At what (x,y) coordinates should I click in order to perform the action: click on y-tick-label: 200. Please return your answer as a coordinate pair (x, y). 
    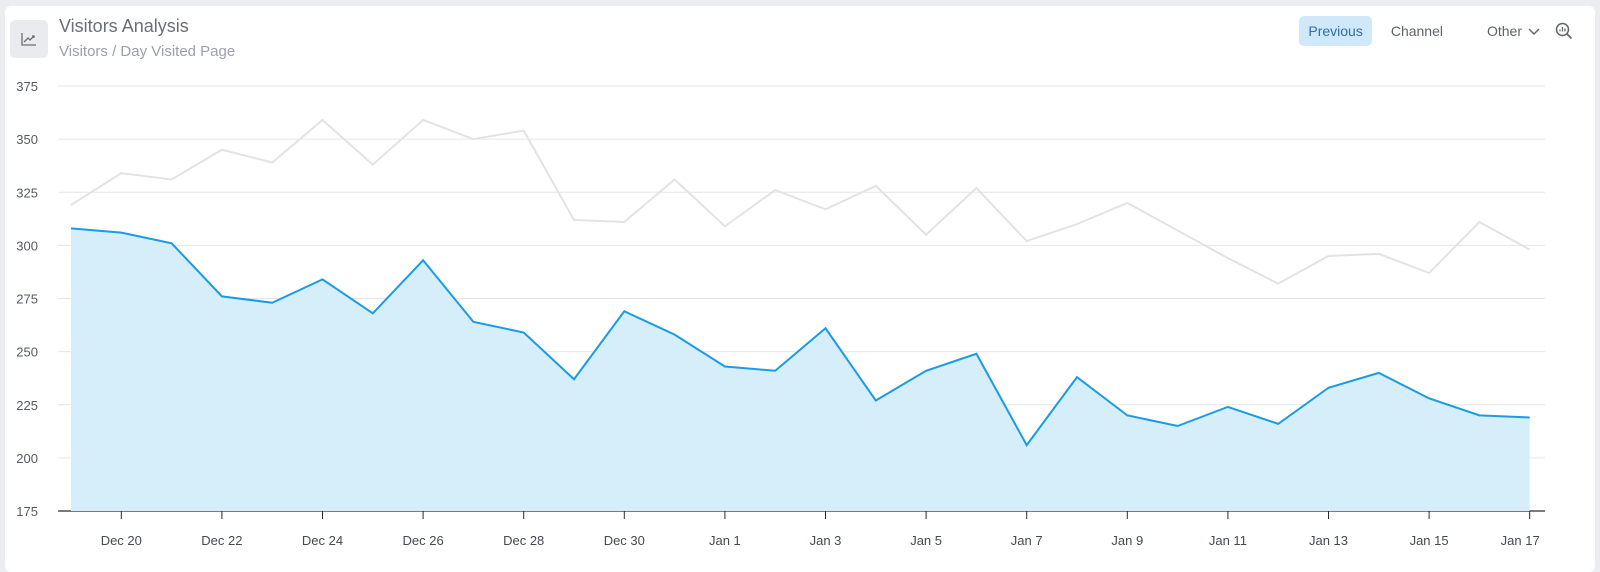
    Looking at the image, I should click on (27, 458).